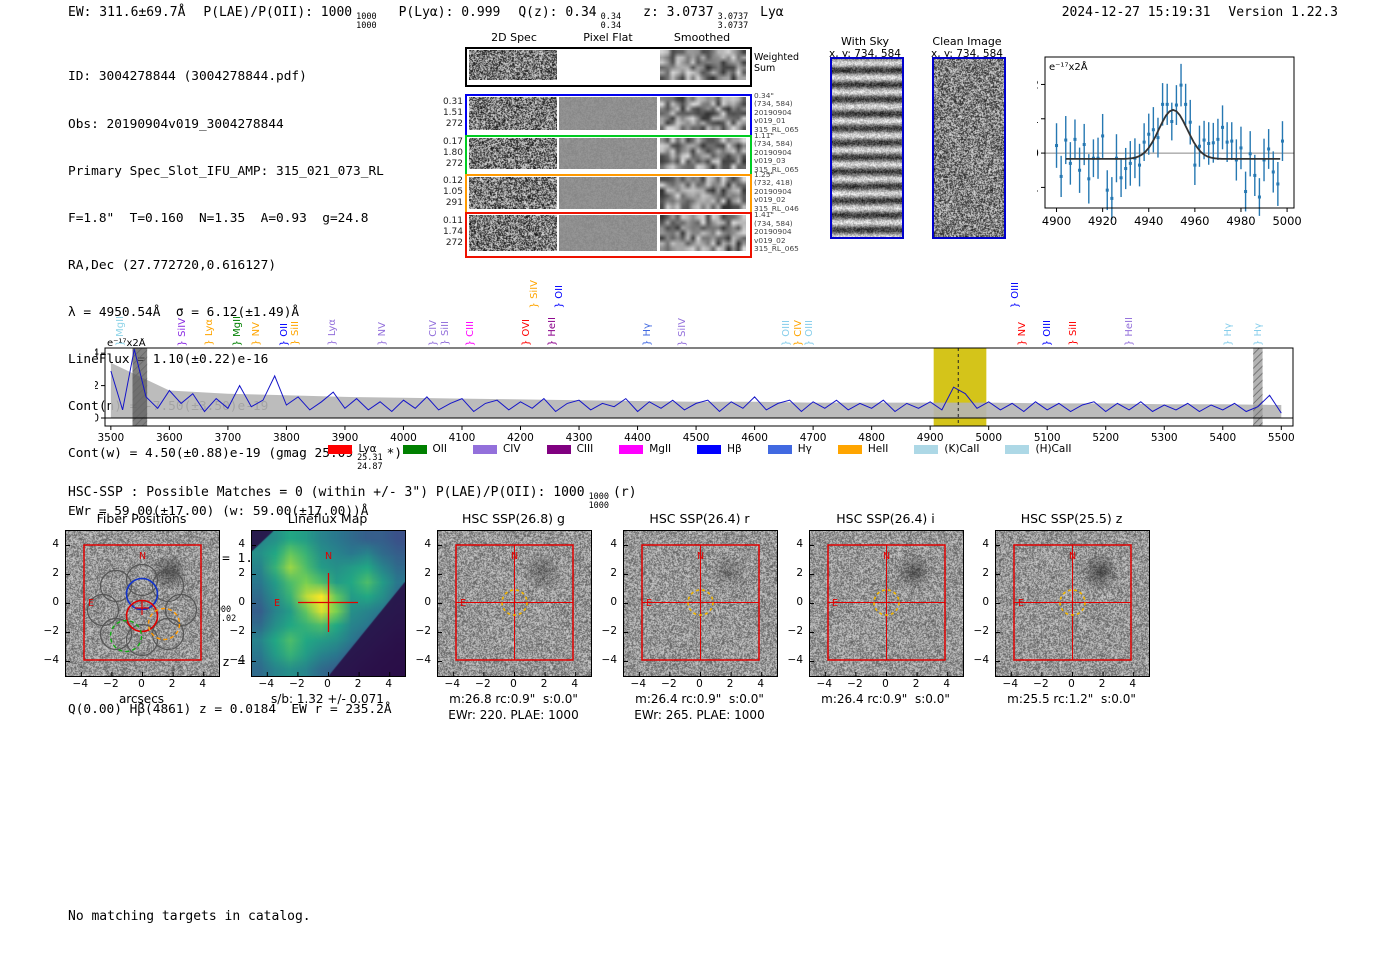  What do you see at coordinates (699, 518) in the screenshot?
I see `panel-title: HSC SSP(26.4) r` at bounding box center [699, 518].